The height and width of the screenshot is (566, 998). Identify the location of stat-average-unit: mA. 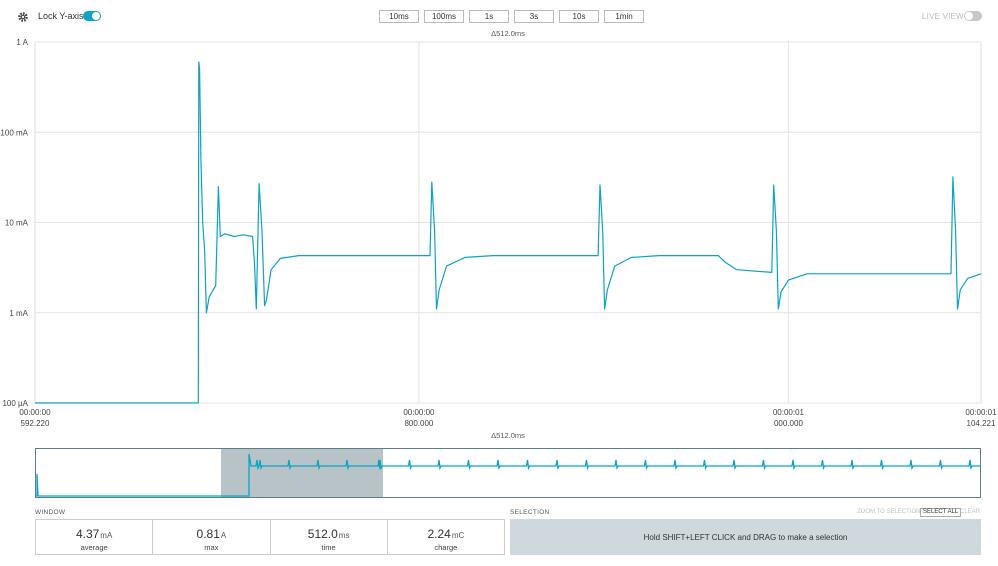
(106, 535).